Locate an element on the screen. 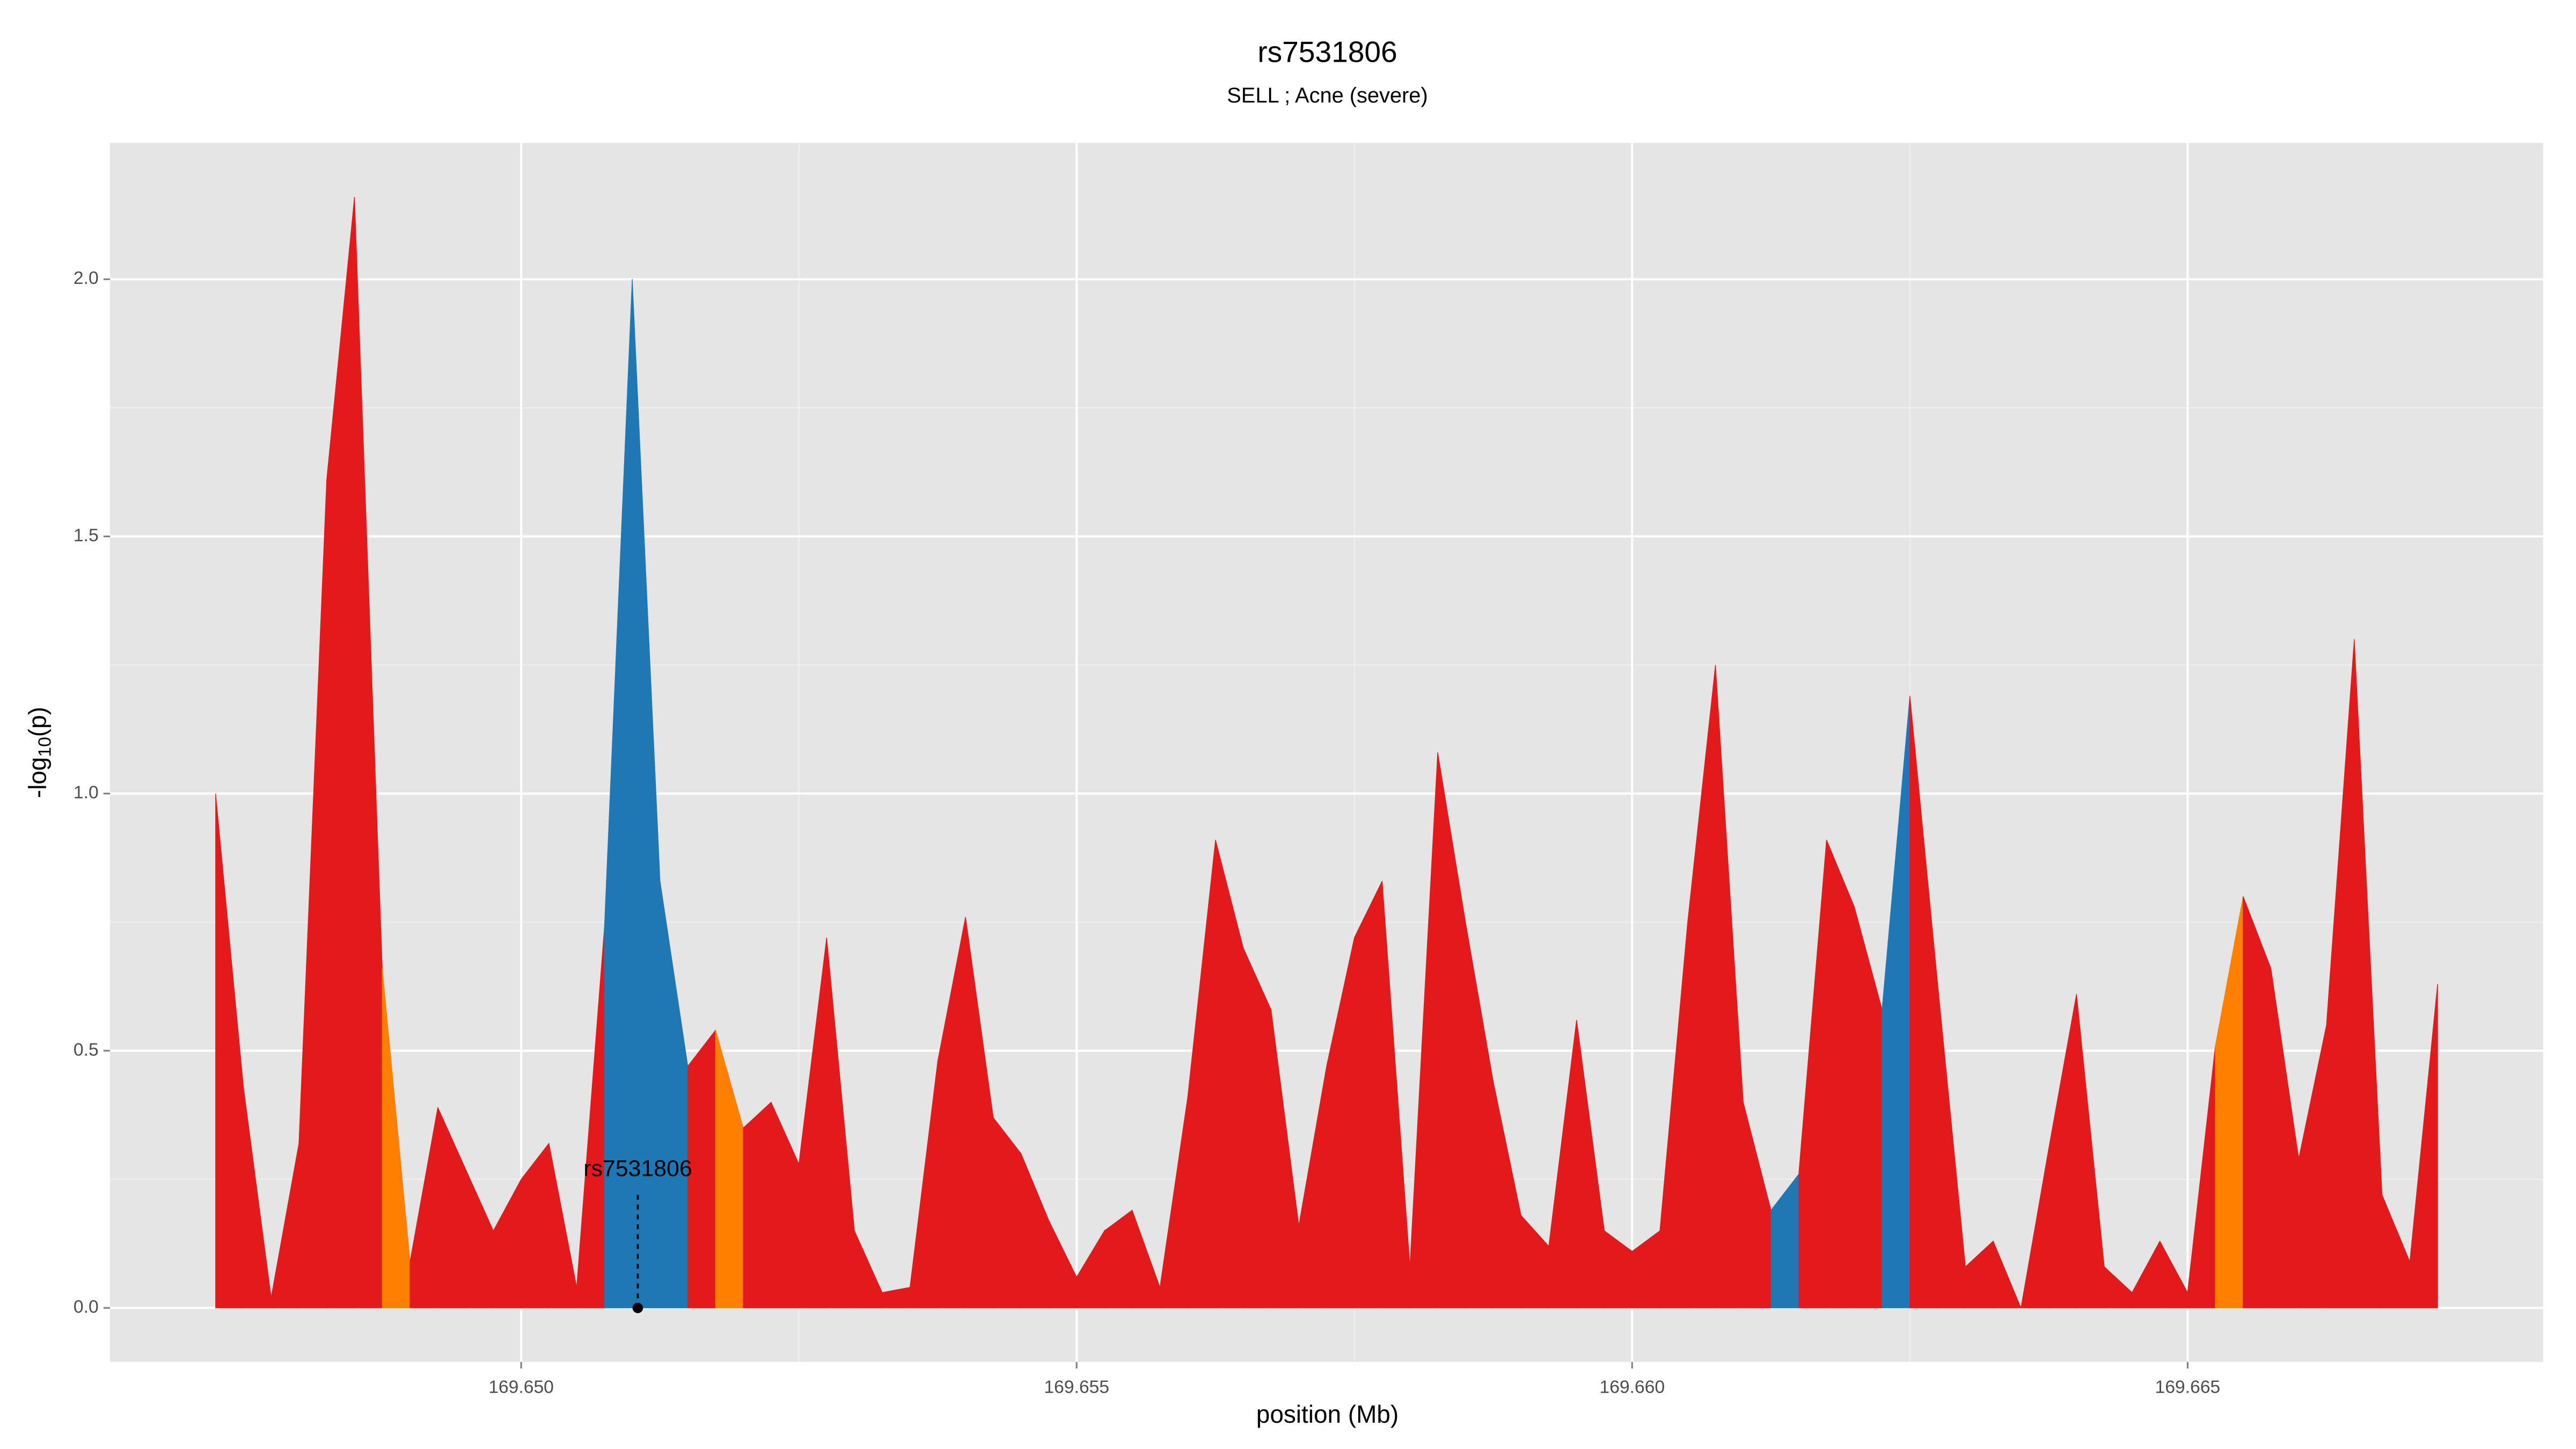  y-tick-label: 0.5 is located at coordinates (86, 1050).